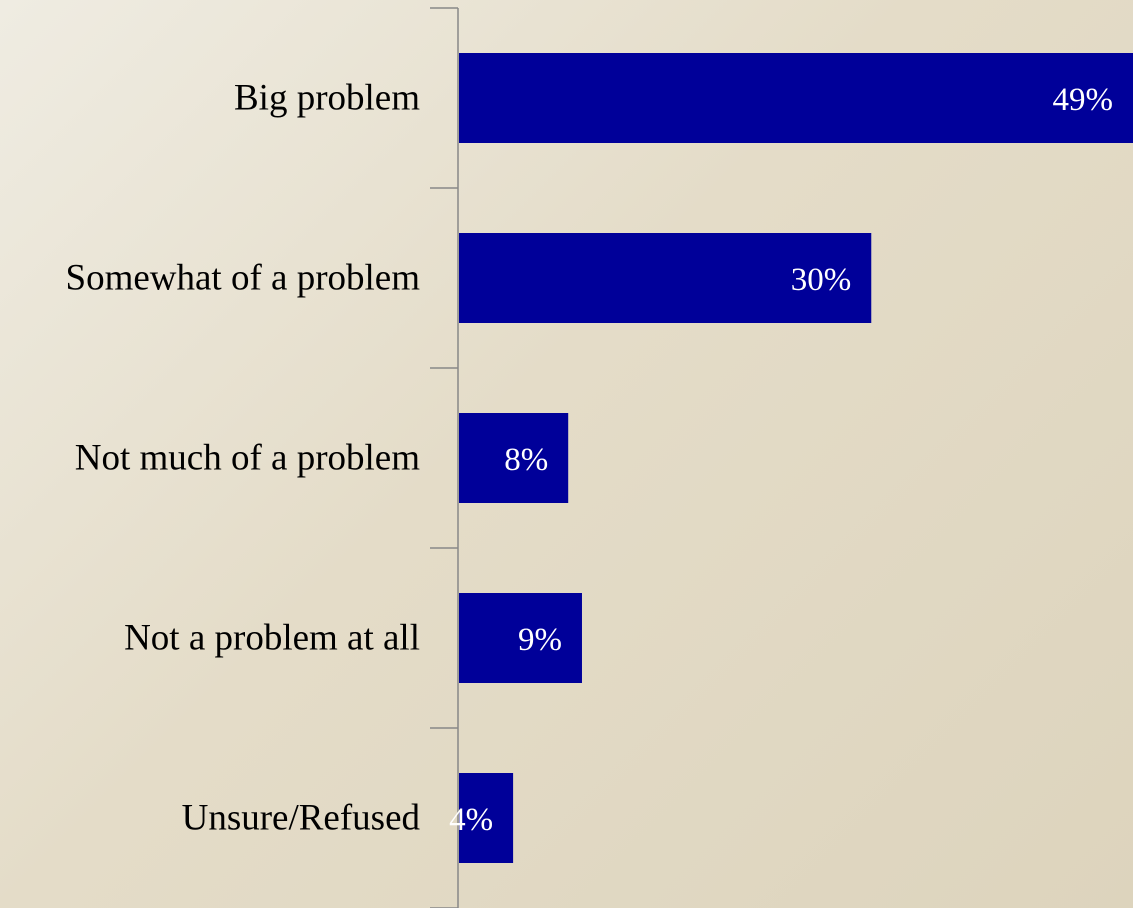 This screenshot has width=1133, height=908. Describe the element at coordinates (327, 98) in the screenshot. I see `category-label-0: Big problem` at that location.